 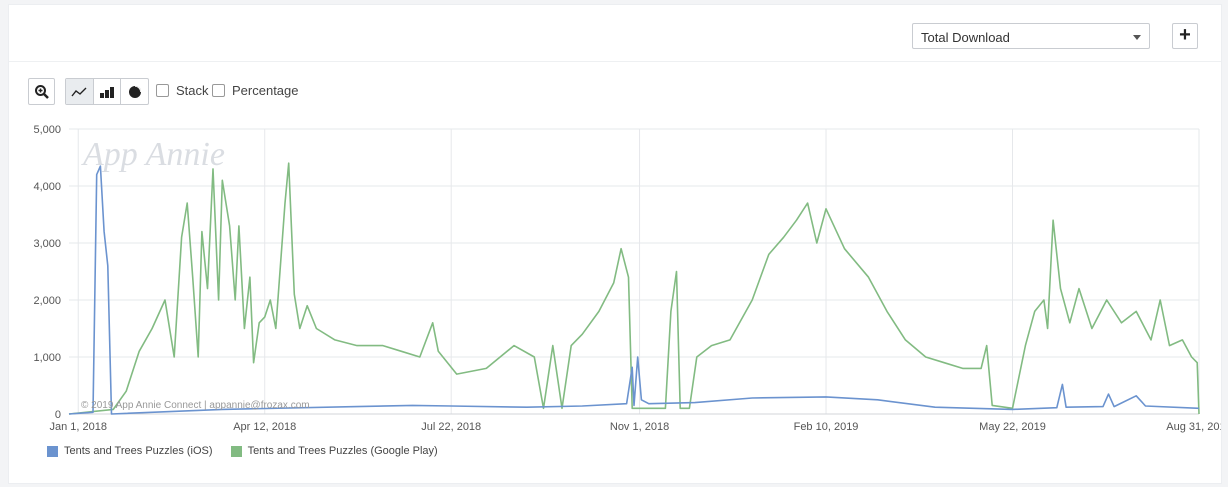 I want to click on x-tick-label: Feb 10, 2019, so click(x=826, y=427).